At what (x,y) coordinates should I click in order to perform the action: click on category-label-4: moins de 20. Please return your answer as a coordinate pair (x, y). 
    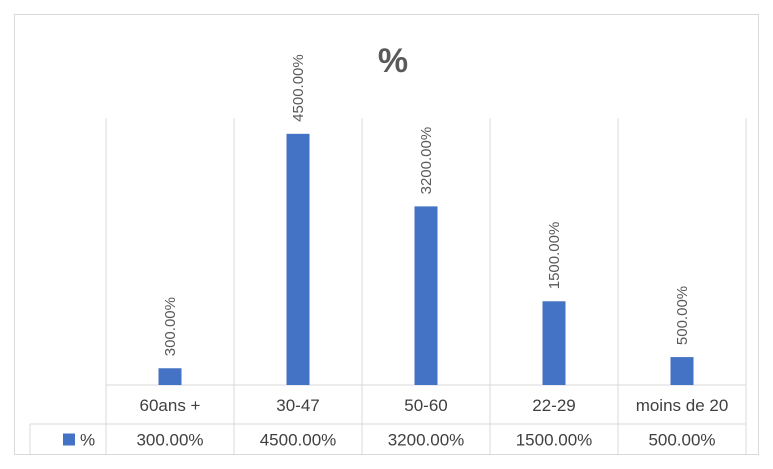
    Looking at the image, I should click on (682, 405).